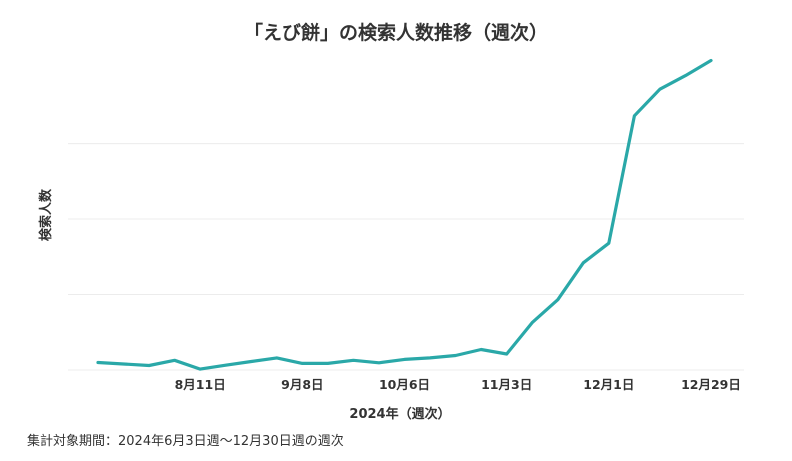  What do you see at coordinates (506, 384) in the screenshot?
I see `x-tick-label: 11月3日` at bounding box center [506, 384].